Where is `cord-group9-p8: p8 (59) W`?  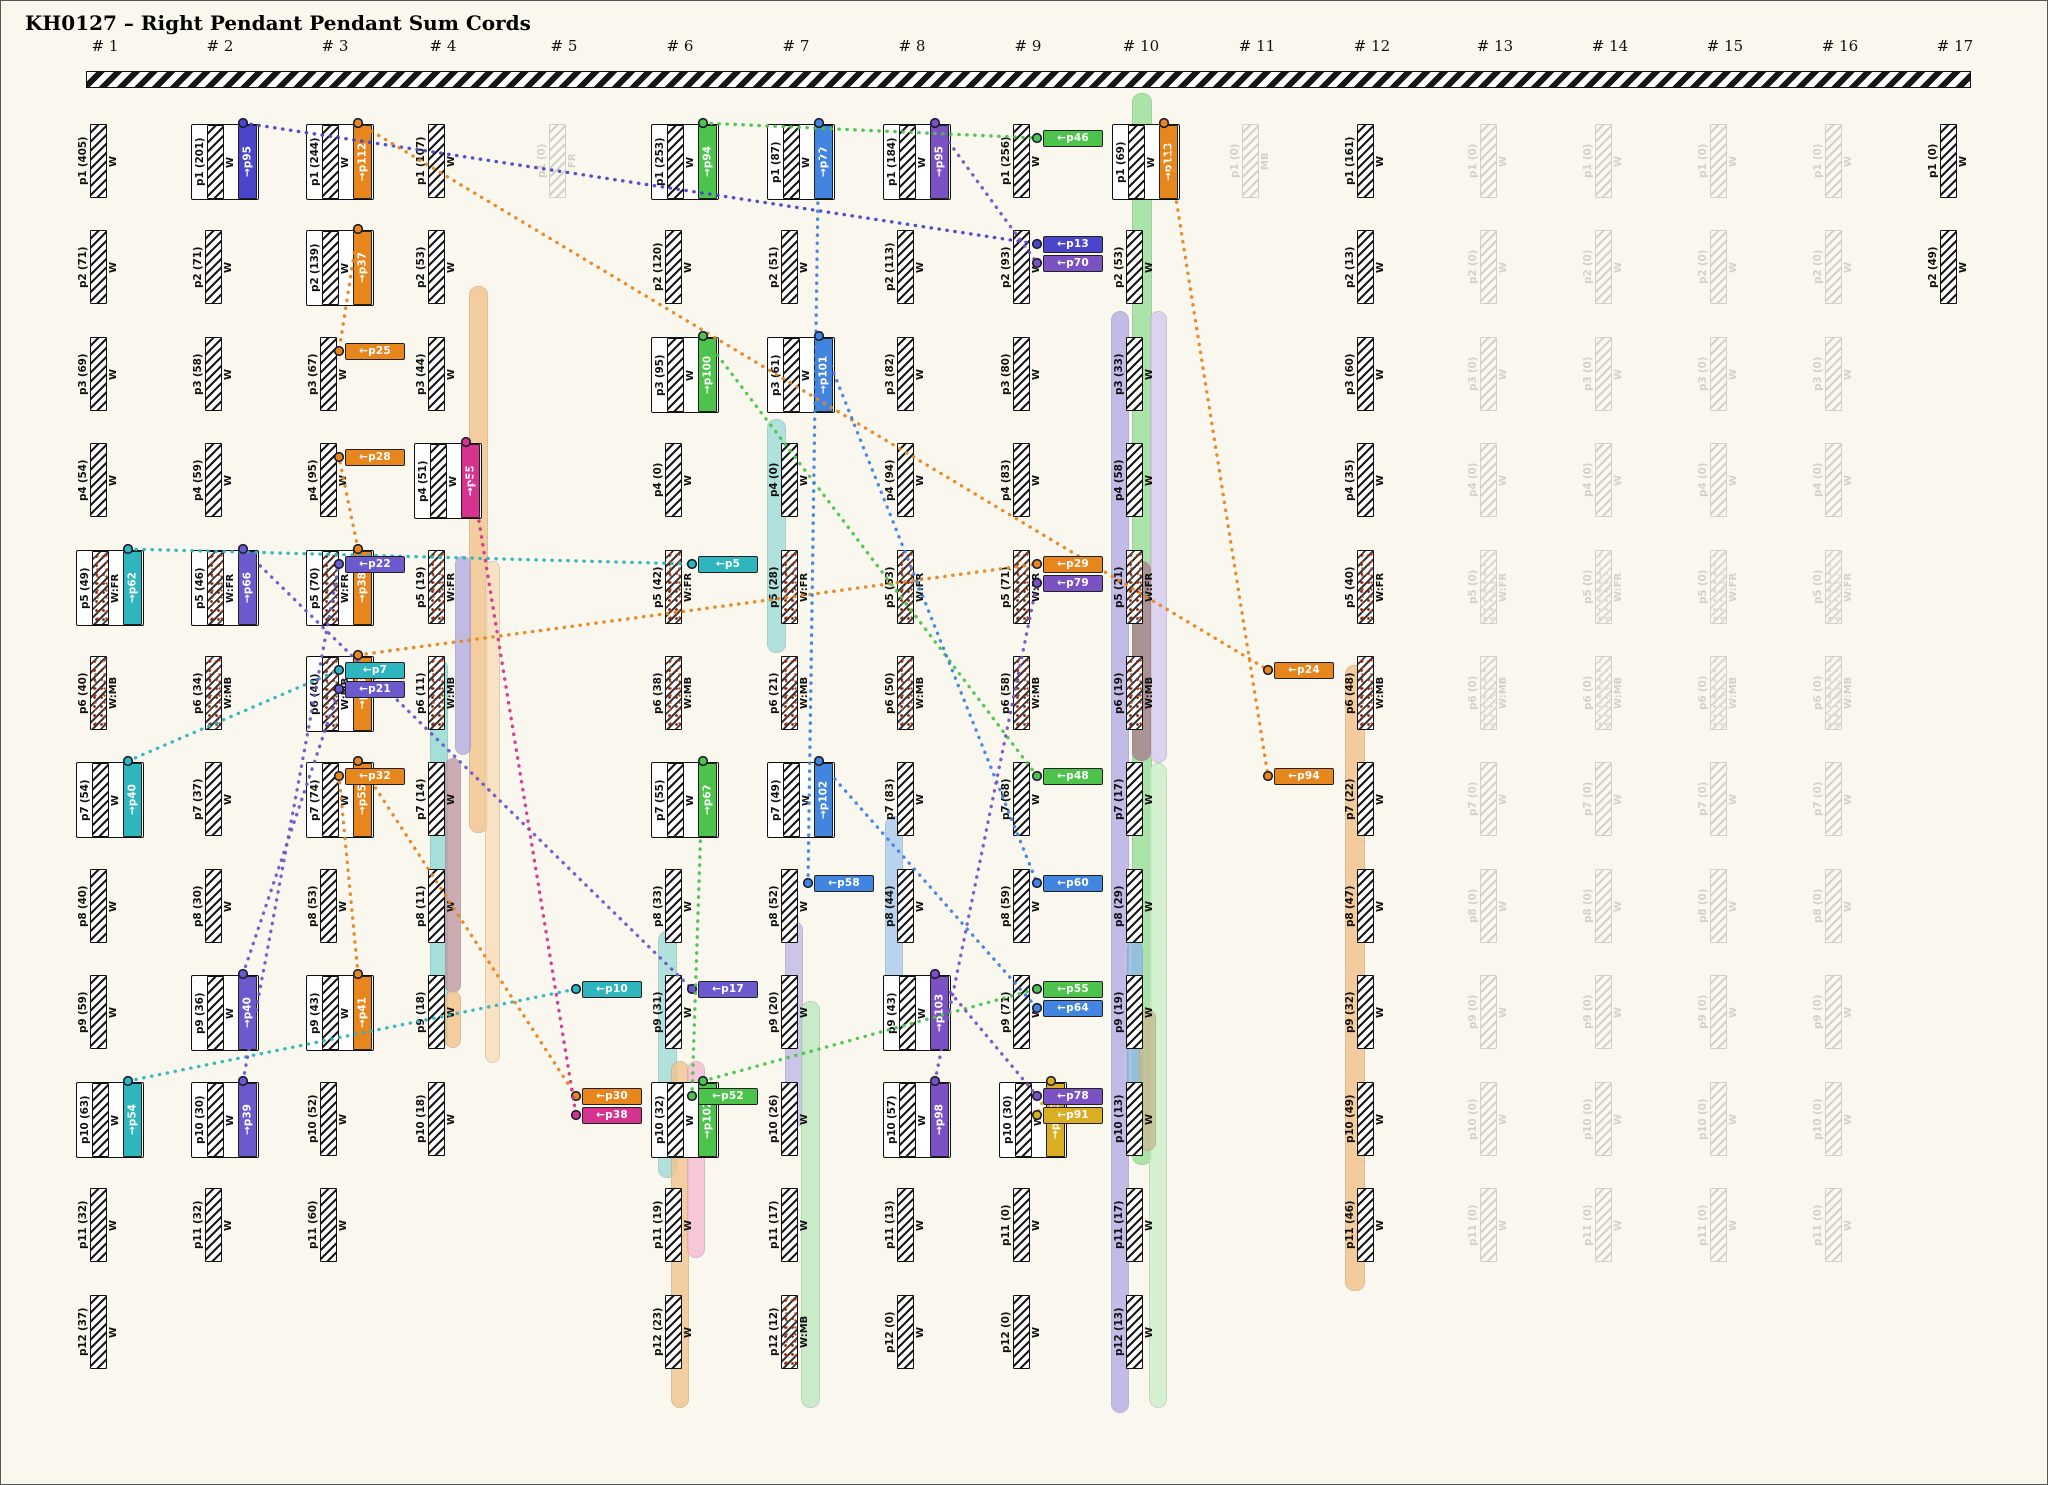 cord-group9-p8: p8 (59) W is located at coordinates (1021, 906).